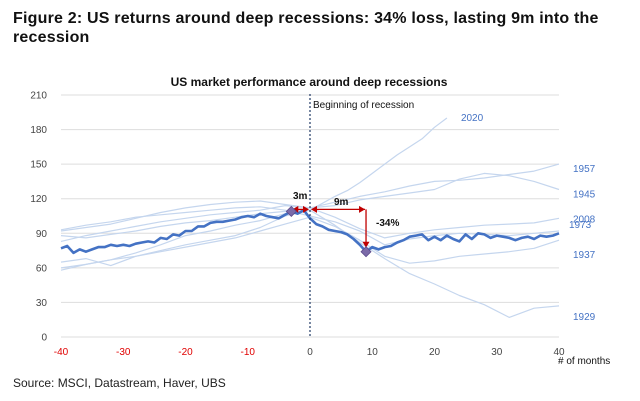  I want to click on series-label-1929: 1929, so click(584, 317).